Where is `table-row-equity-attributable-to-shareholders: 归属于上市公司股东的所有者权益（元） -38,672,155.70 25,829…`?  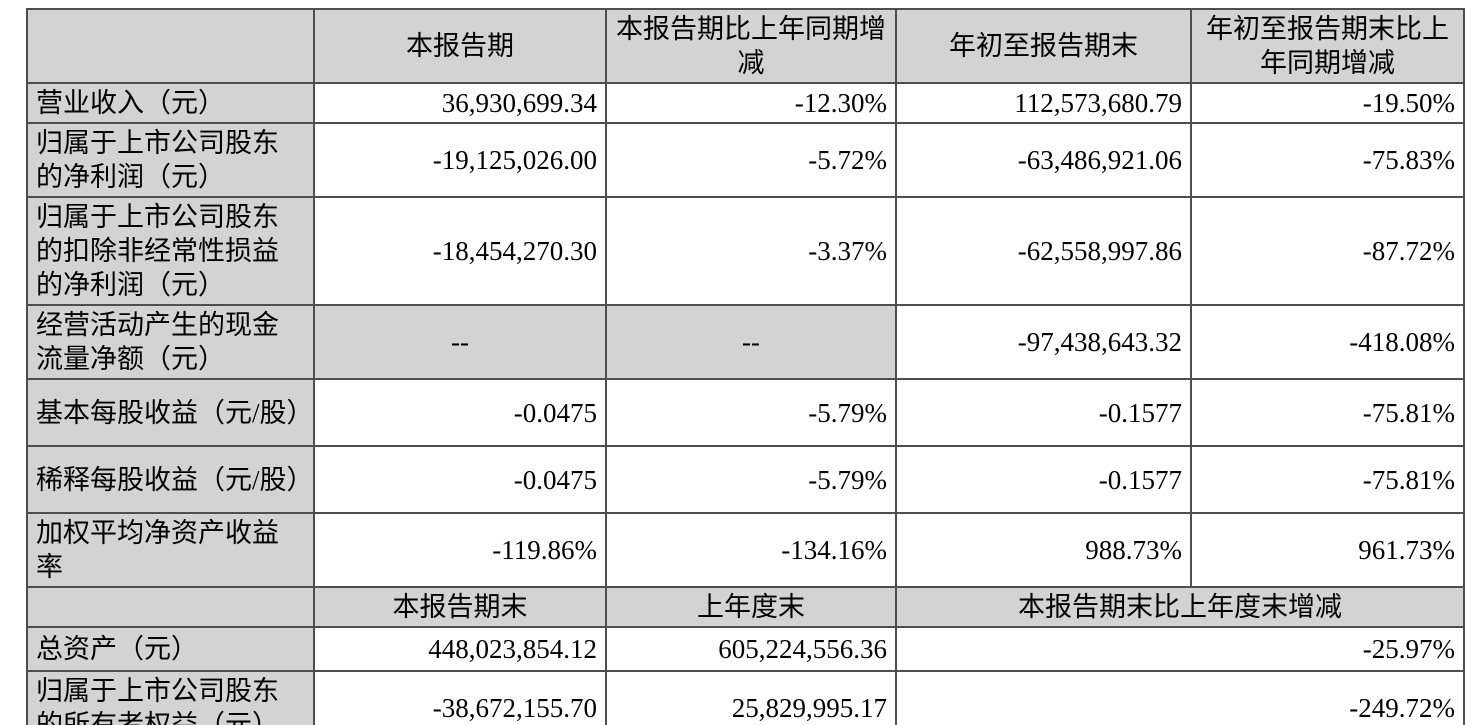 table-row-equity-attributable-to-shareholders: 归属于上市公司股东的所有者权益（元） -38,672,155.70 25,829… is located at coordinates (745, 697).